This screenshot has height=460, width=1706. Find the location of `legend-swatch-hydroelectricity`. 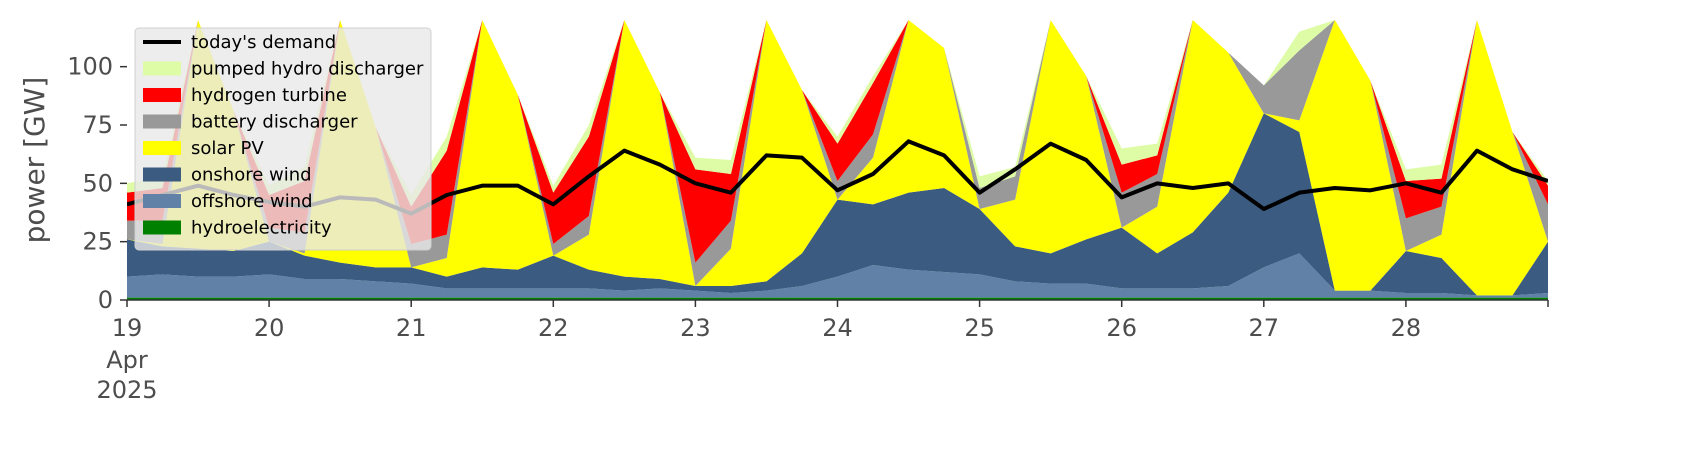

legend-swatch-hydroelectricity is located at coordinates (162, 227).